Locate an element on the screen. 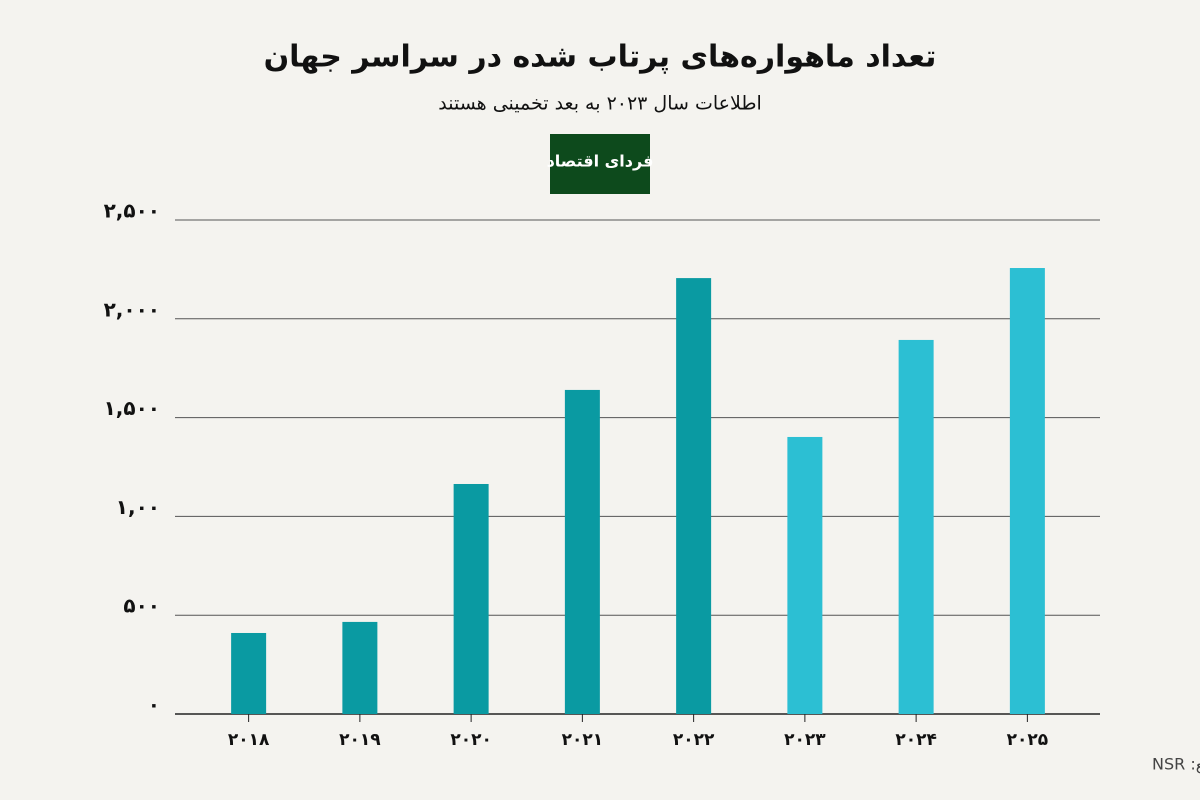 This screenshot has width=1200, height=800. y-tick-label: ۲,۵۰۰ is located at coordinates (132, 211).